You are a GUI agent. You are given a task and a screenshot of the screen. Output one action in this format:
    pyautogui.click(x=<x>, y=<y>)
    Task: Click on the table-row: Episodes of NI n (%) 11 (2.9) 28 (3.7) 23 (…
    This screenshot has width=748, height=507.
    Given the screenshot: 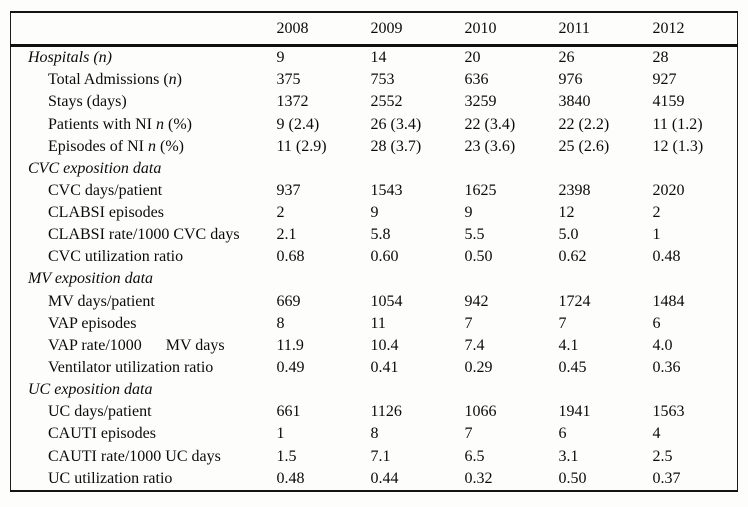 What is the action you would take?
    pyautogui.click(x=374, y=147)
    